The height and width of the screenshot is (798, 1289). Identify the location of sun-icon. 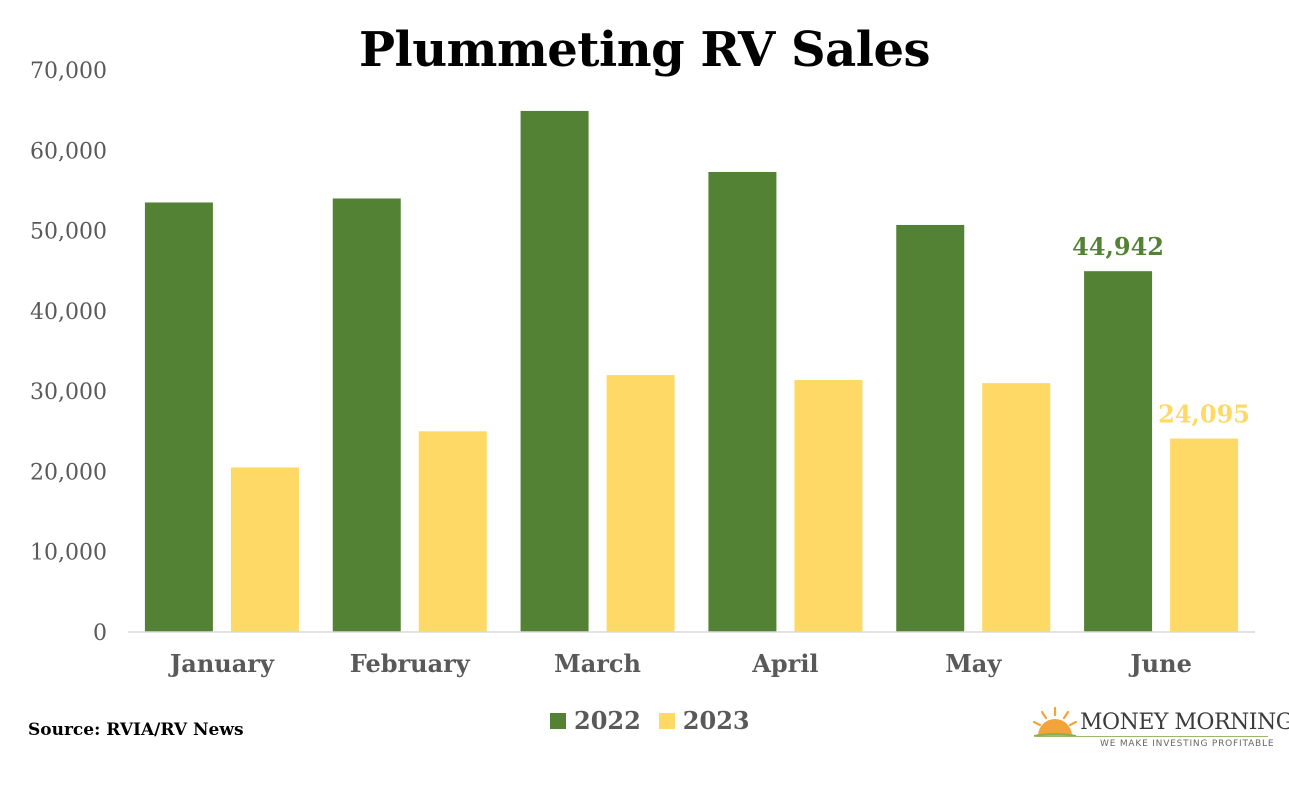
(1055, 721).